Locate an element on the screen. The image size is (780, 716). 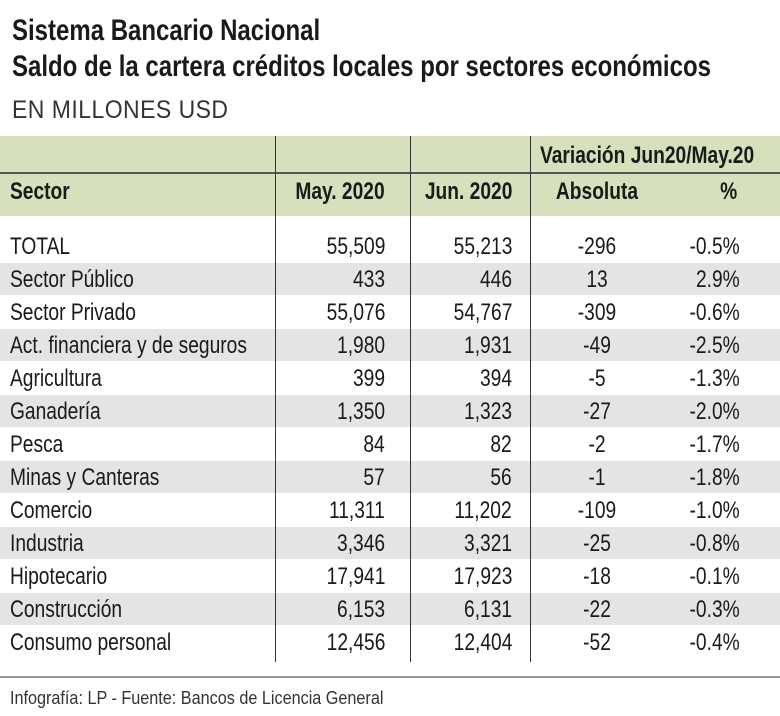
col-header-sector: Sector is located at coordinates (40, 191).